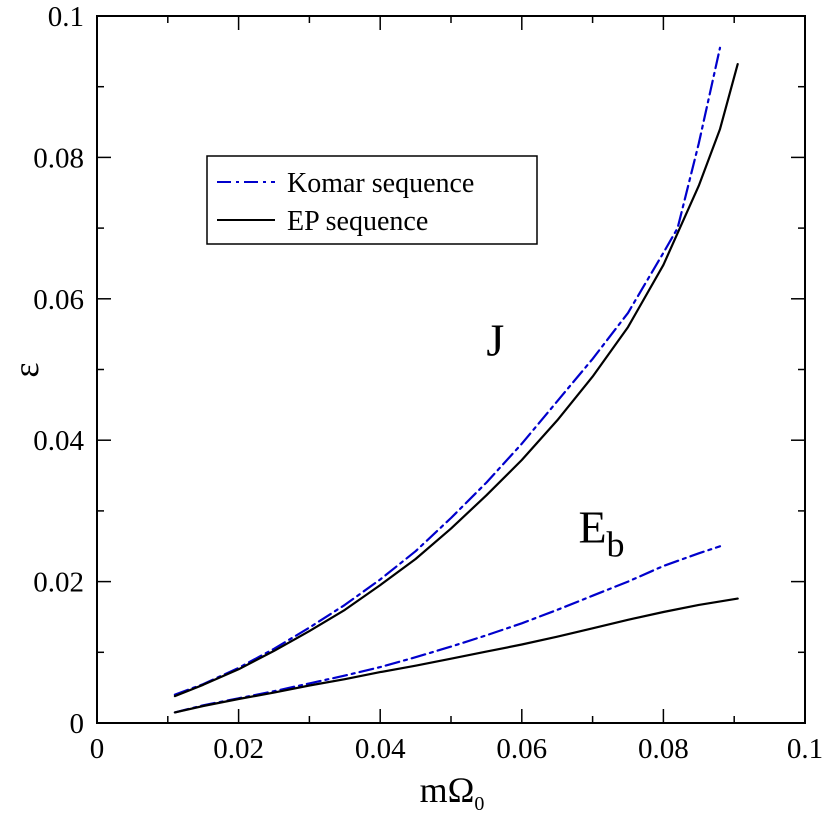  Describe the element at coordinates (663, 749) in the screenshot. I see `x-tick-label: 0.08` at that location.